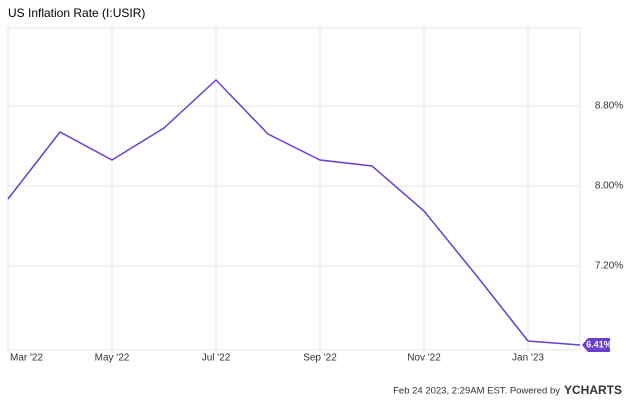  Describe the element at coordinates (26, 358) in the screenshot. I see `x-tick-label: Mar '22` at that location.